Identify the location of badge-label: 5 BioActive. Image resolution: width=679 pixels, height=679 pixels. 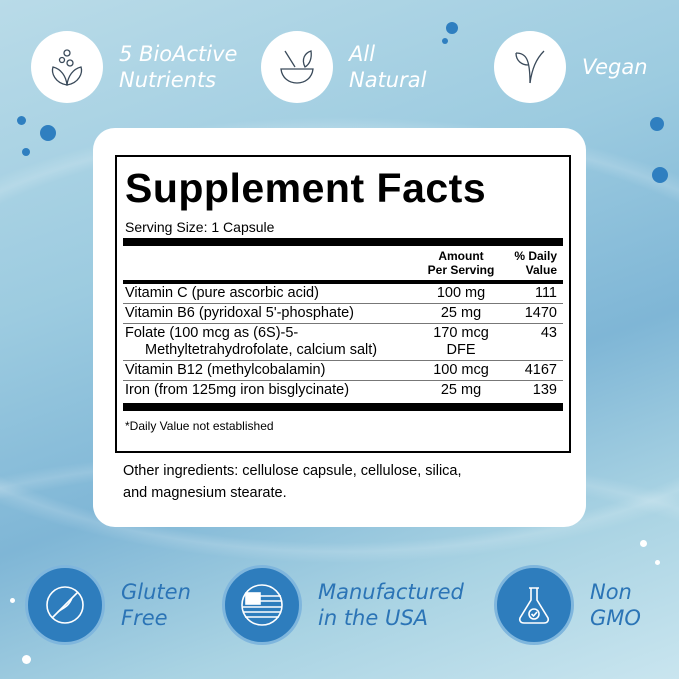
(178, 54).